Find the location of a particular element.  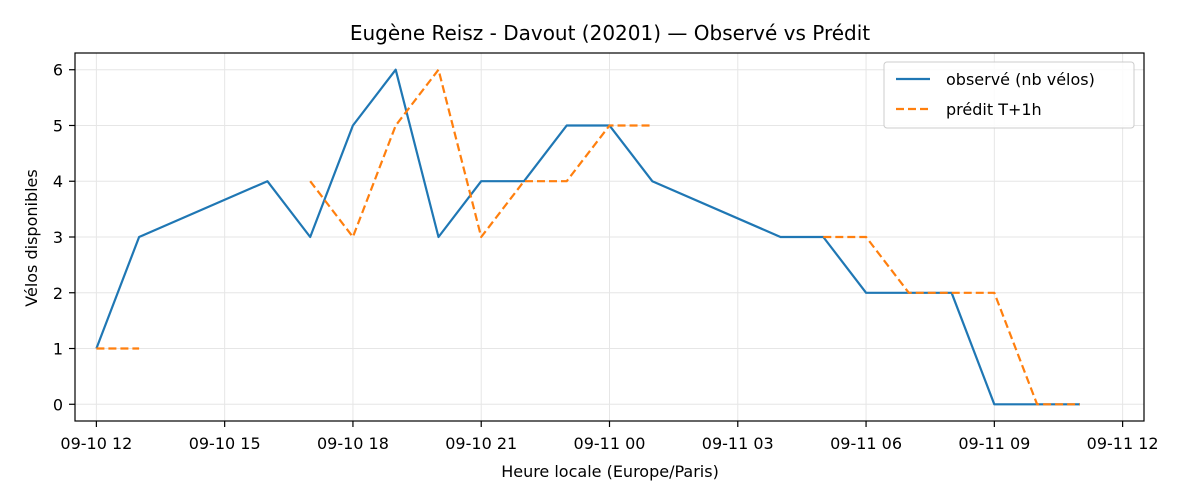

y-tick-label: 5 is located at coordinates (58, 125).